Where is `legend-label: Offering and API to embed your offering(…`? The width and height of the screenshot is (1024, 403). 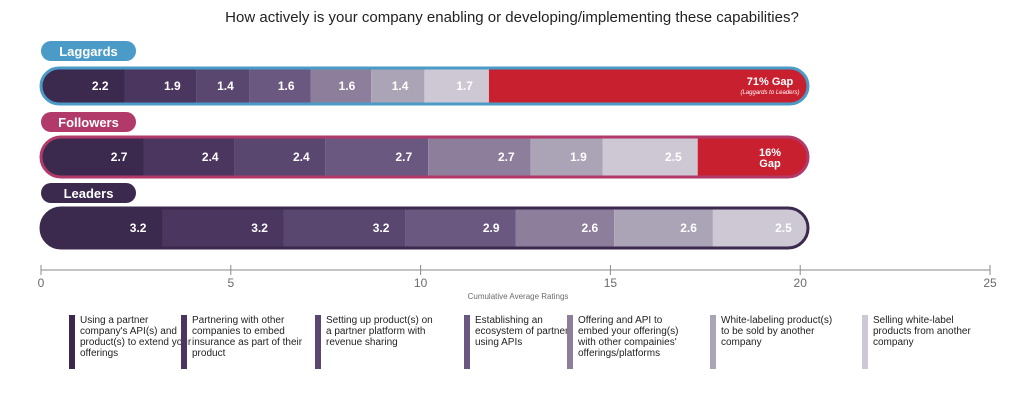
legend-label: Offering and API to embed your offering(… is located at coordinates (628, 337).